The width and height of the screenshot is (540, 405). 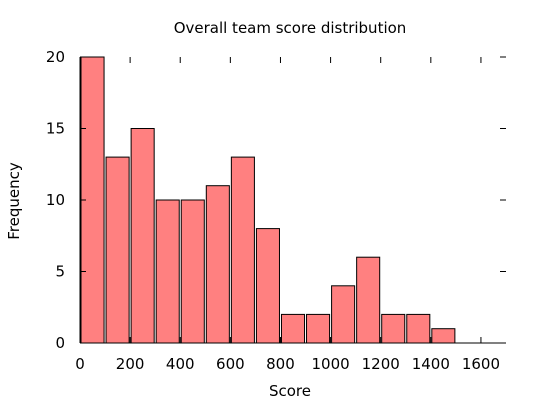 I want to click on x-tick-label-1000: 1000, so click(x=330, y=364).